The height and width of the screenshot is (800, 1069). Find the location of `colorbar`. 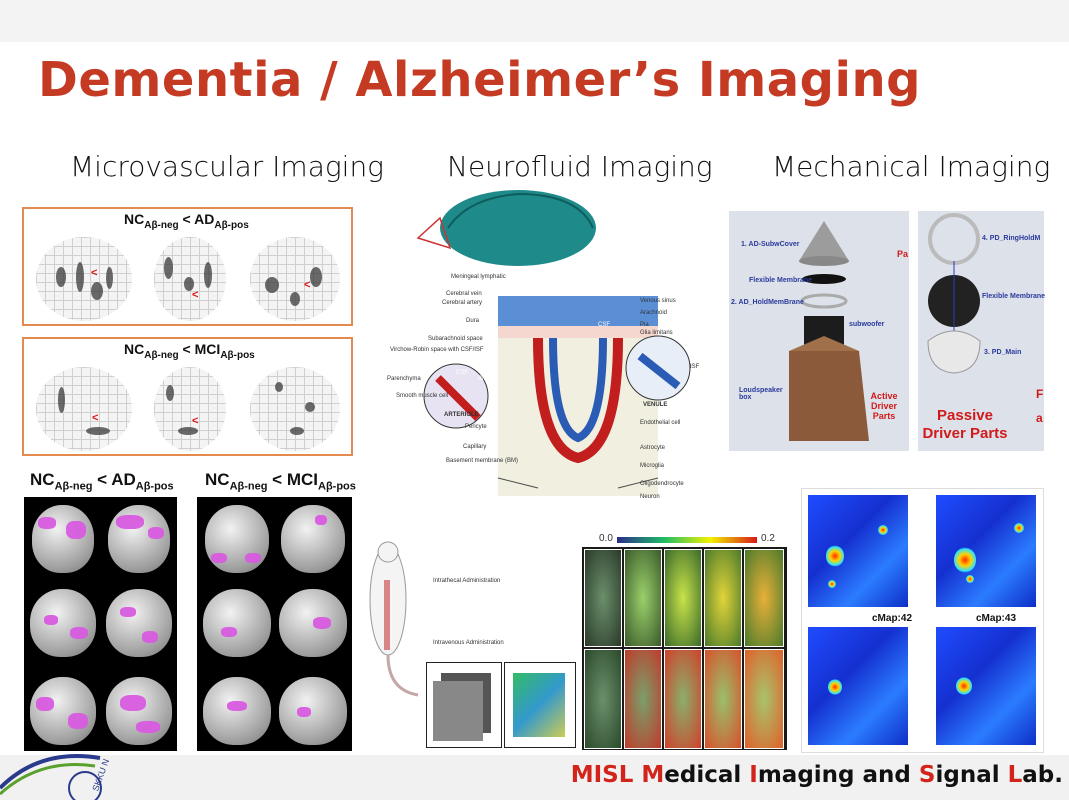

colorbar is located at coordinates (687, 540).